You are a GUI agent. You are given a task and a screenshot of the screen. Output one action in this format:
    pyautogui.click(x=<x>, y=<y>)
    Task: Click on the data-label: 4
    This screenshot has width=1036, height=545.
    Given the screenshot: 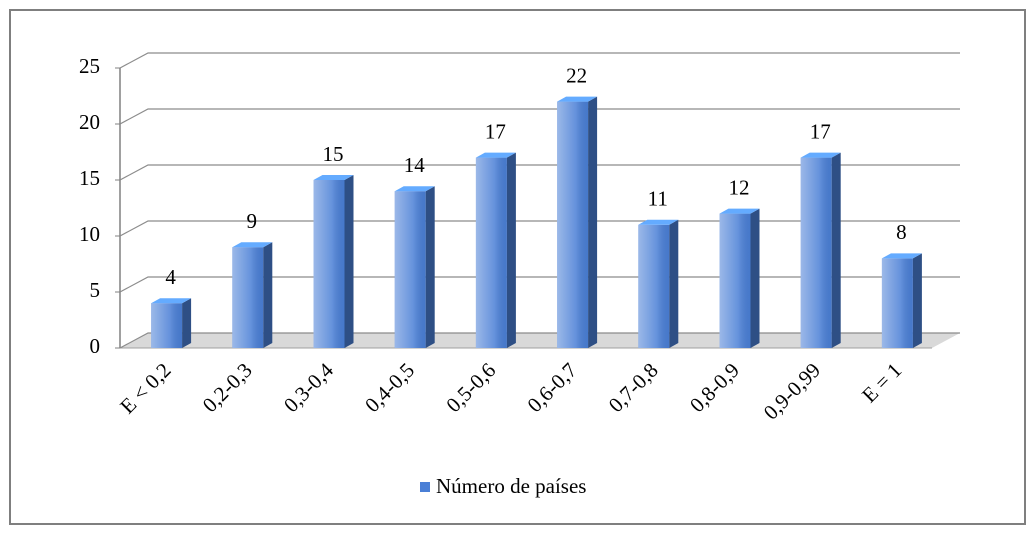 What is the action you would take?
    pyautogui.click(x=170, y=277)
    